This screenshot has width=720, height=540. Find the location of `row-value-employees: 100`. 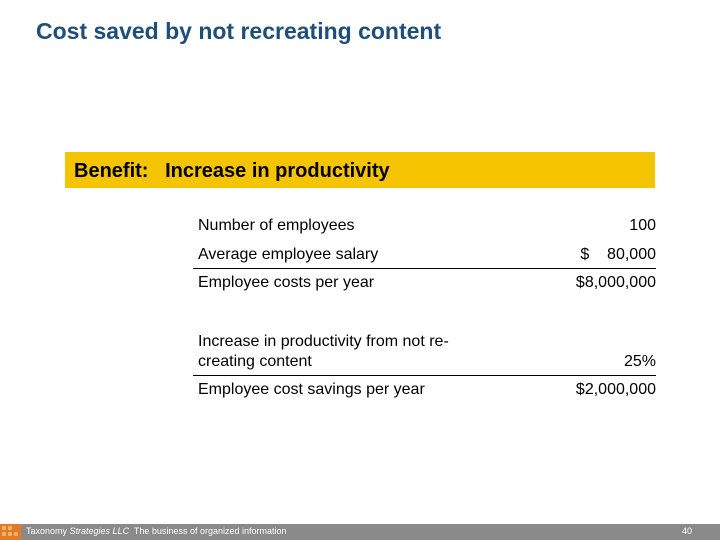

row-value-employees: 100 is located at coordinates (642, 225).